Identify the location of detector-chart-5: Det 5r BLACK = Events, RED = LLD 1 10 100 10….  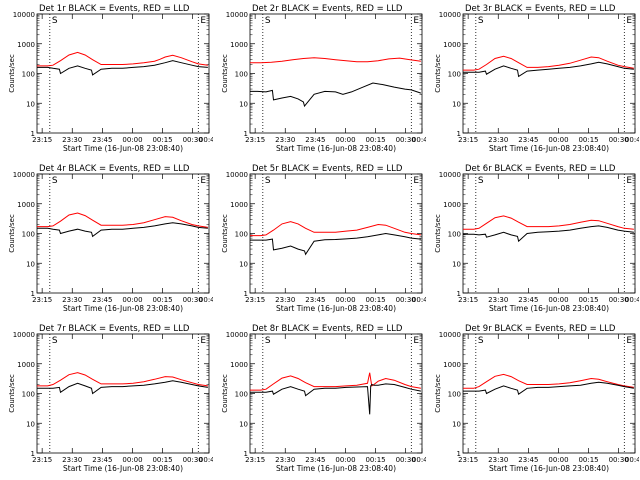
(323, 238).